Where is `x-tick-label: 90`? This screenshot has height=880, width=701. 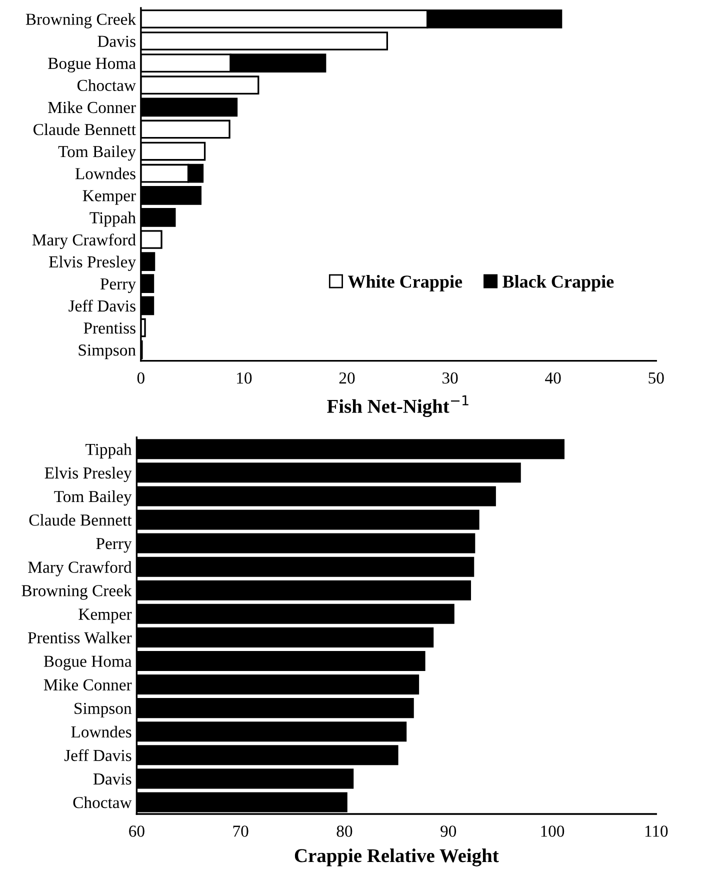 x-tick-label: 90 is located at coordinates (448, 831).